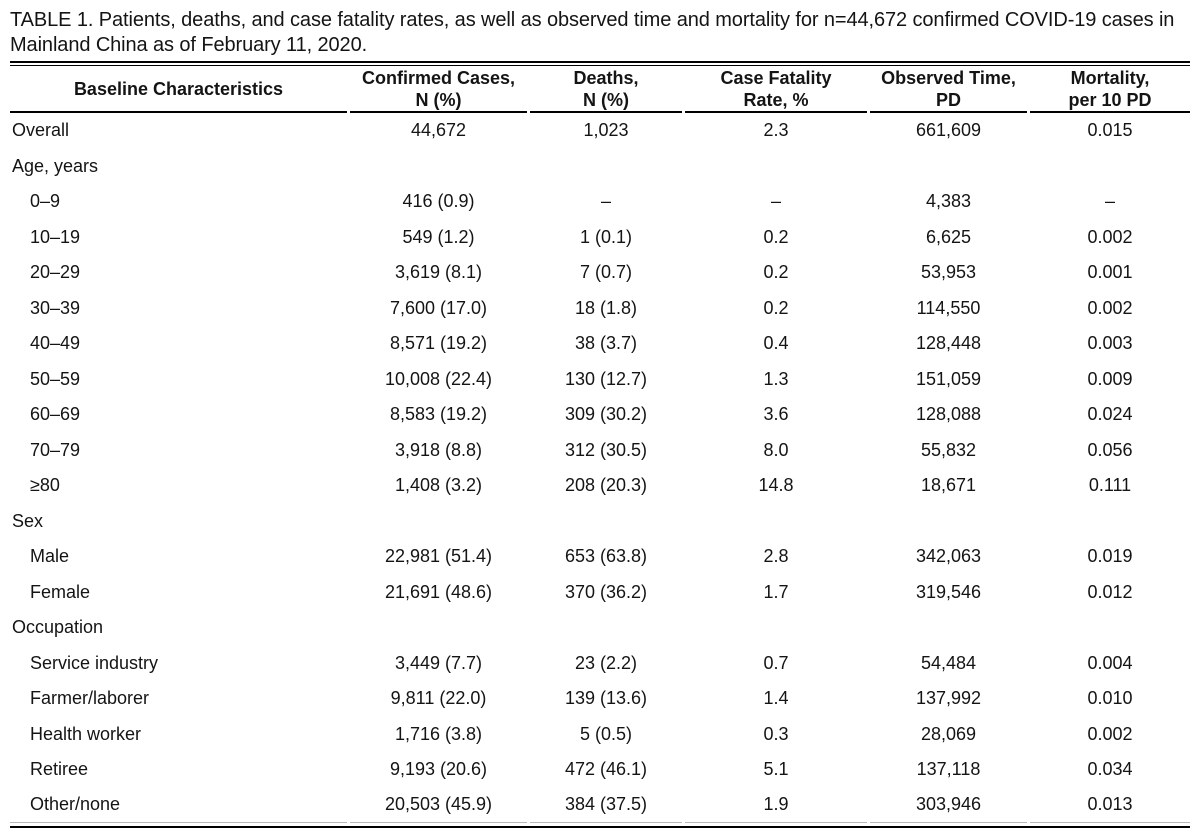 The width and height of the screenshot is (1200, 839). Describe the element at coordinates (1110, 414) in the screenshot. I see `cell-mortality: 0.024` at that location.